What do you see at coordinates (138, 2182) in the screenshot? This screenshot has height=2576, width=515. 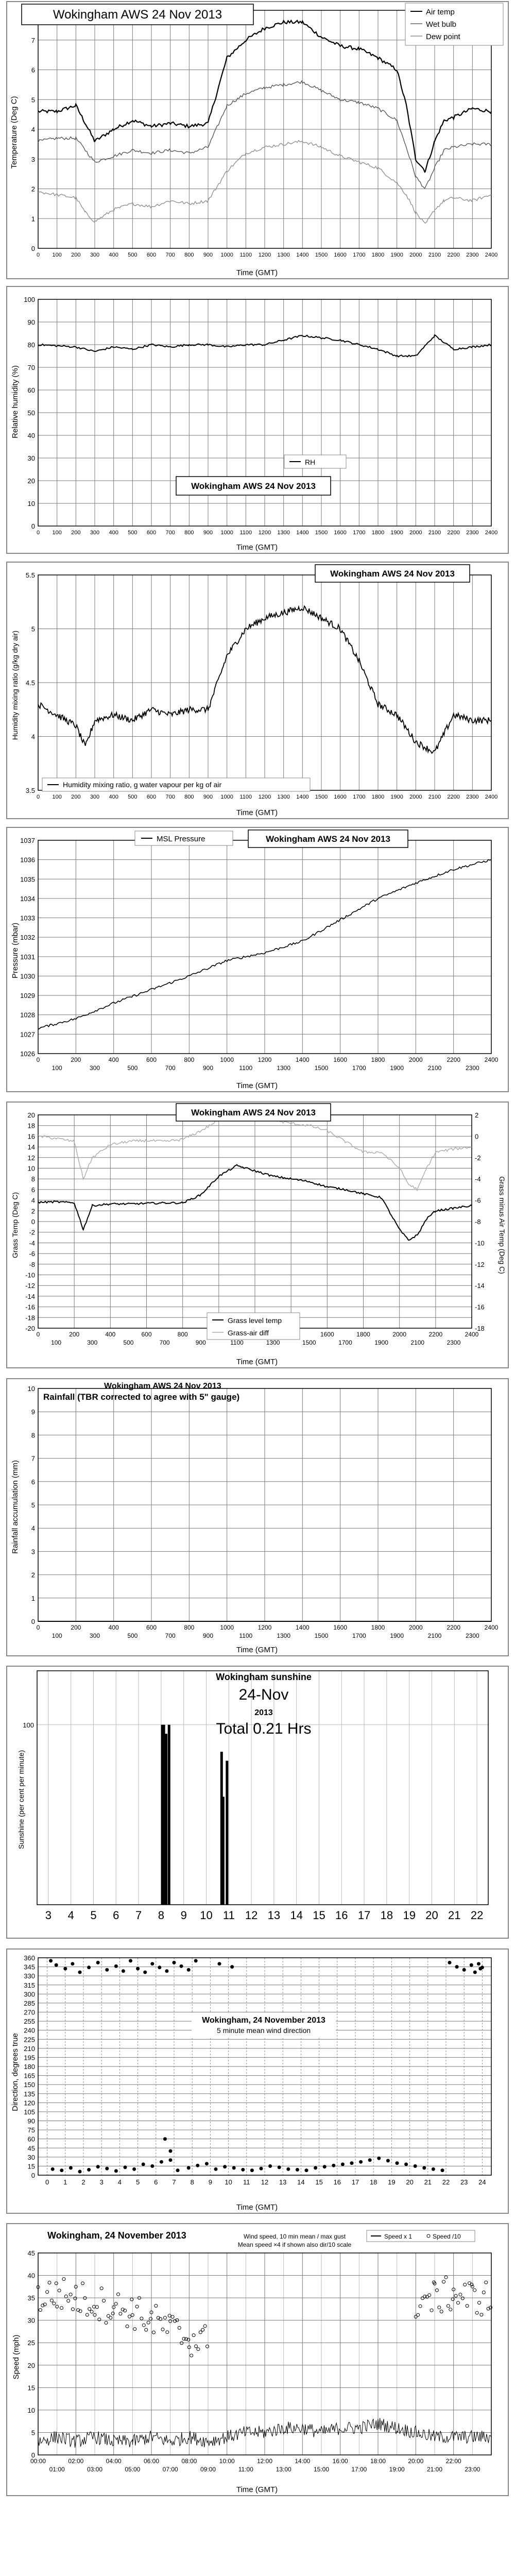 I see `x-tick-label: 5` at bounding box center [138, 2182].